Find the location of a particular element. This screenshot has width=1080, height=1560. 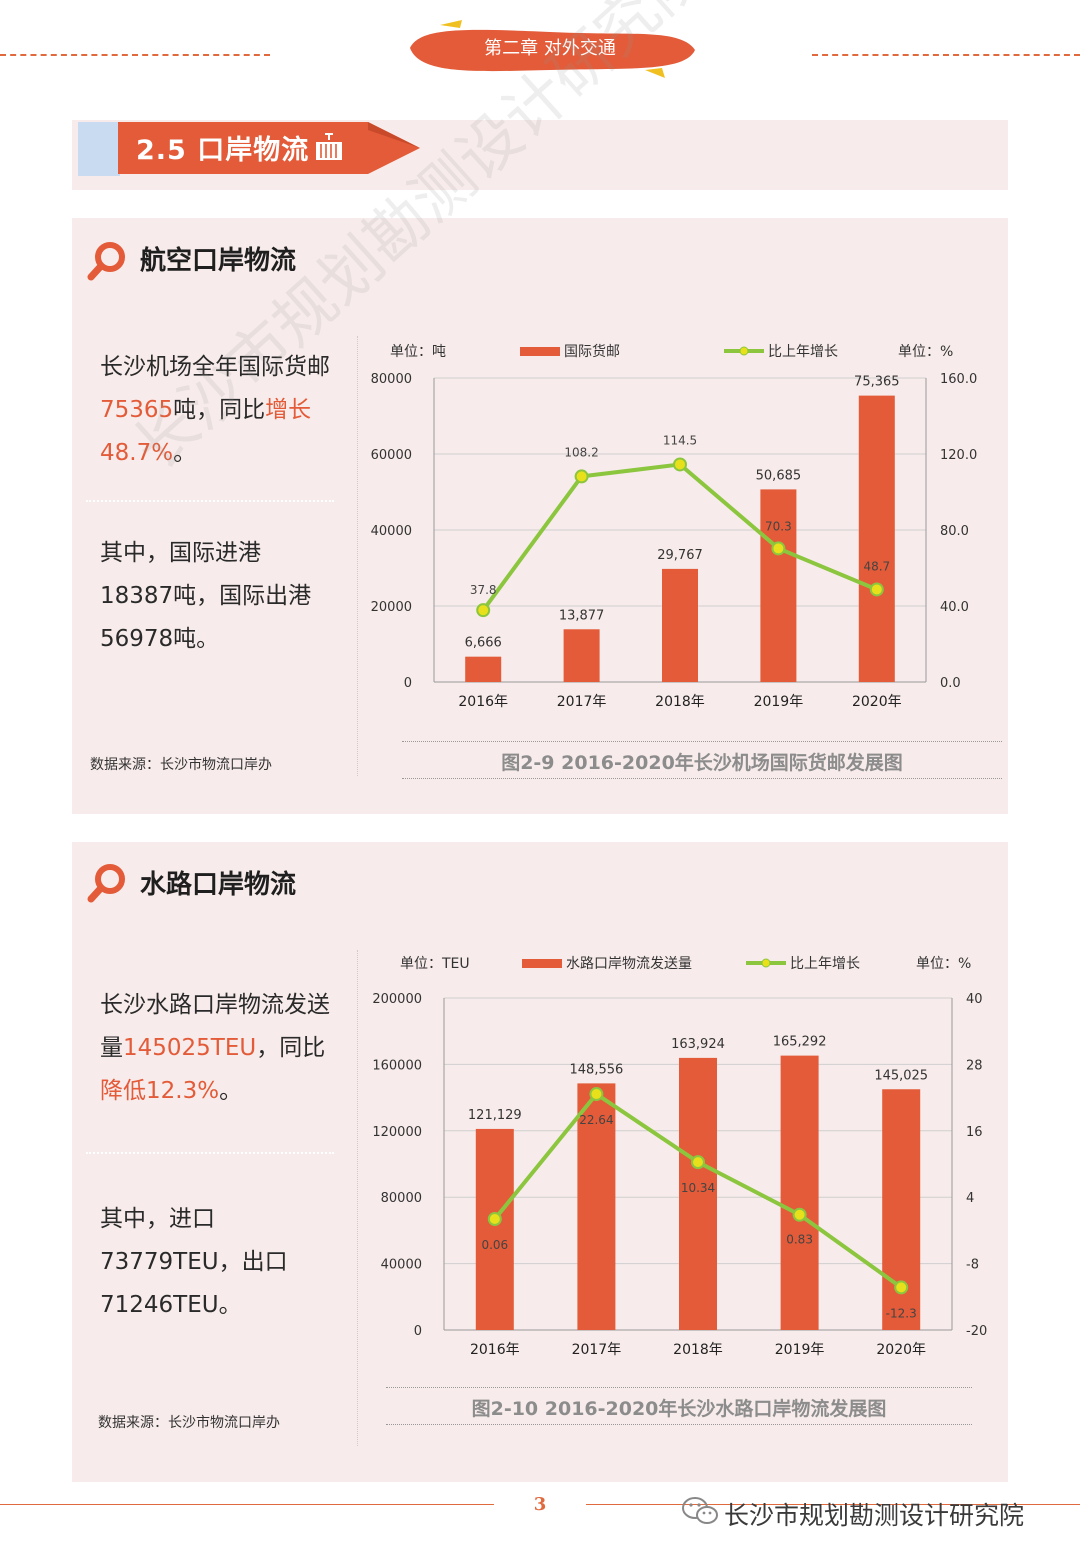

water-separator is located at coordinates (357, 1198).